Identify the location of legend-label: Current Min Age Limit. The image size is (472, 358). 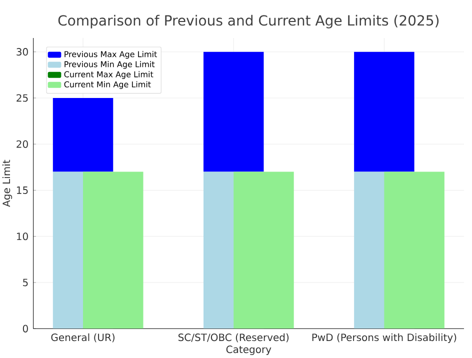
(107, 85).